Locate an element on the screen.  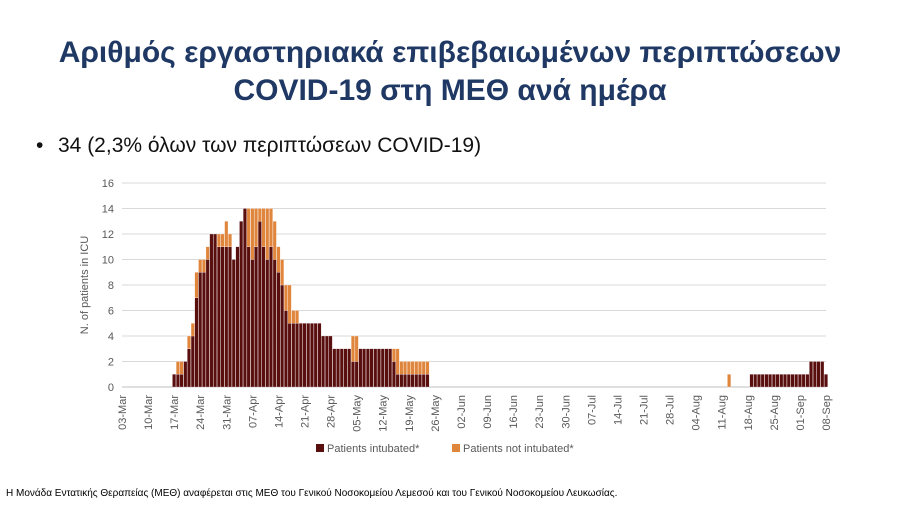
x-tick-label: 09-Jun is located at coordinates (488, 412).